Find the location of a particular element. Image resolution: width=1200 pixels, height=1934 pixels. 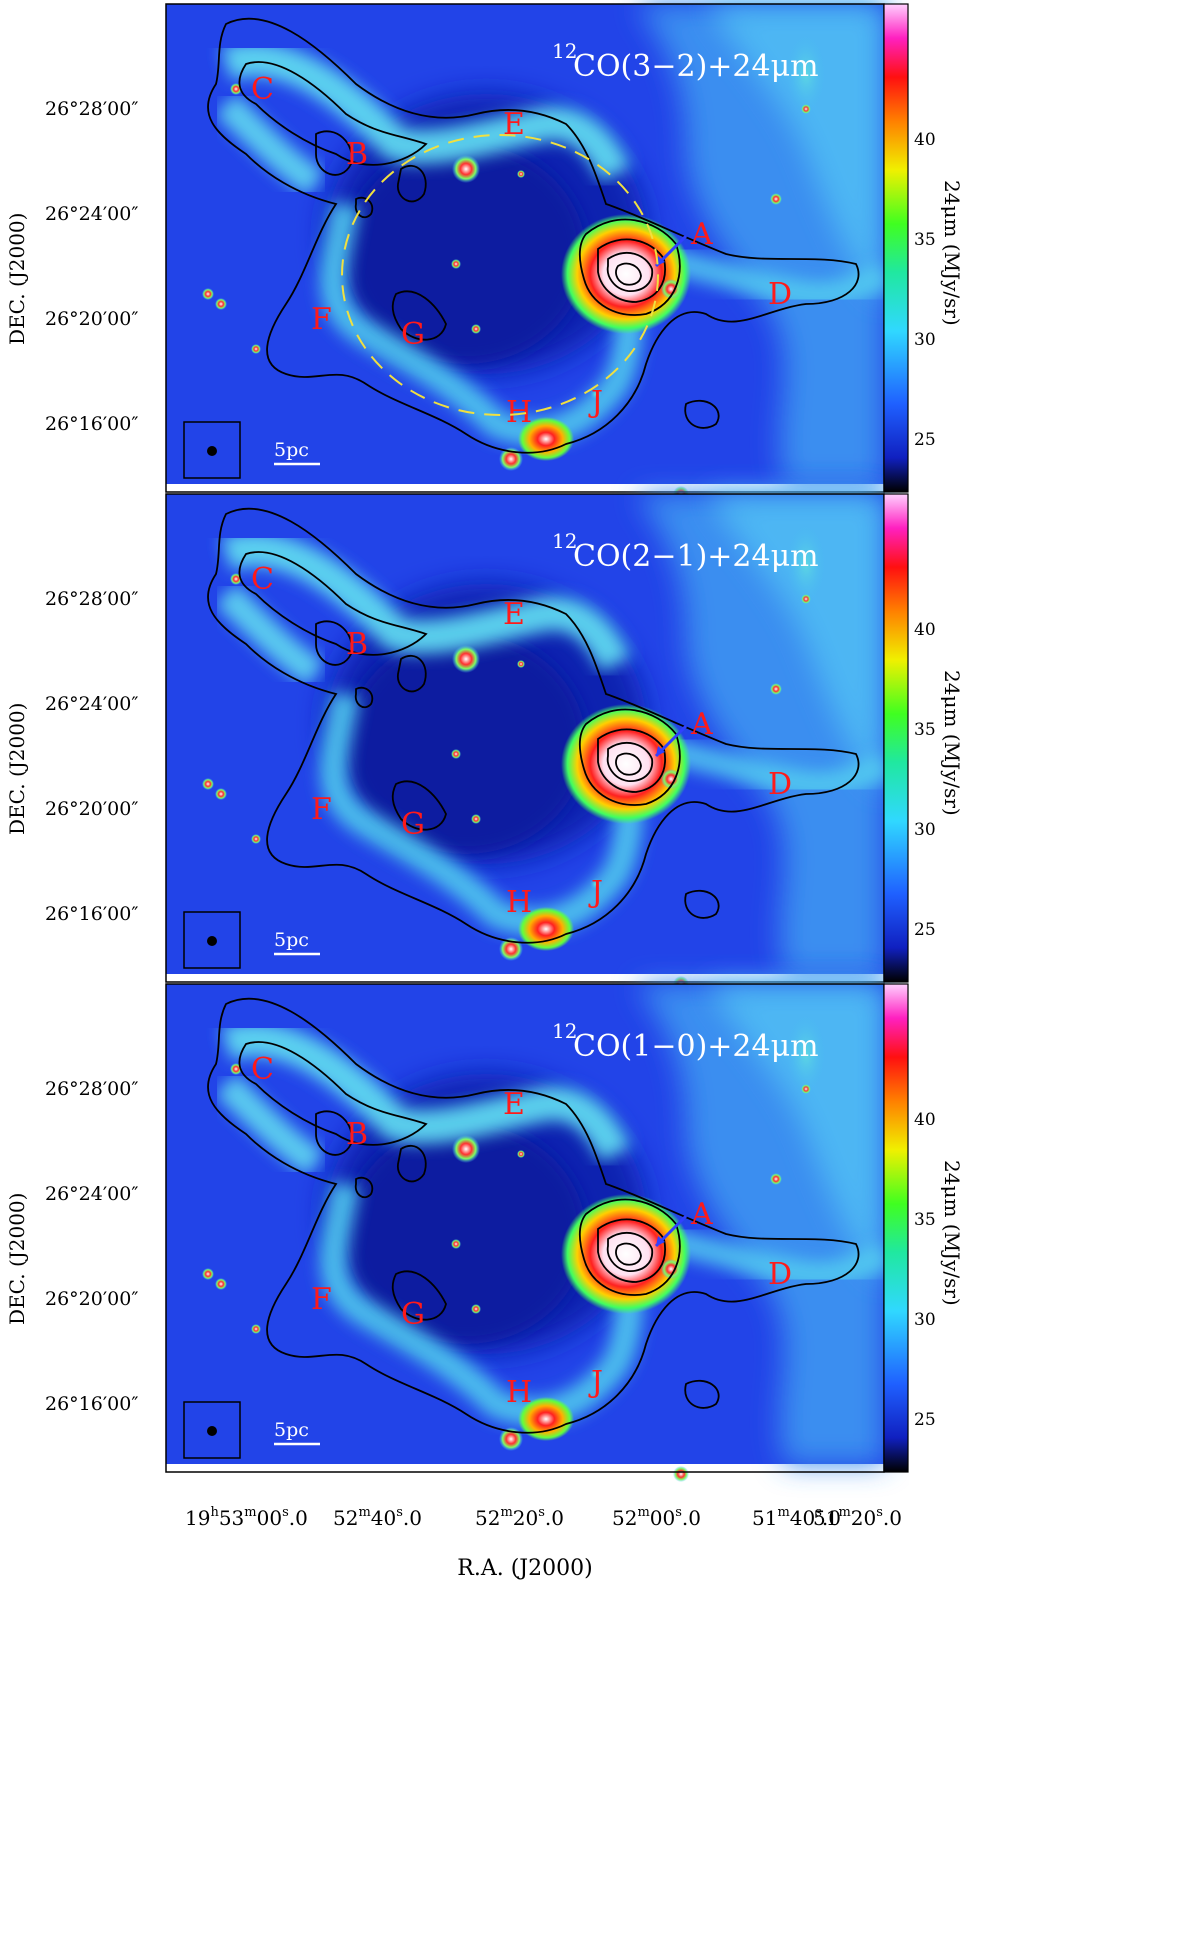

p1-ytick-3: 26°16′00″ is located at coordinates (91, 424).